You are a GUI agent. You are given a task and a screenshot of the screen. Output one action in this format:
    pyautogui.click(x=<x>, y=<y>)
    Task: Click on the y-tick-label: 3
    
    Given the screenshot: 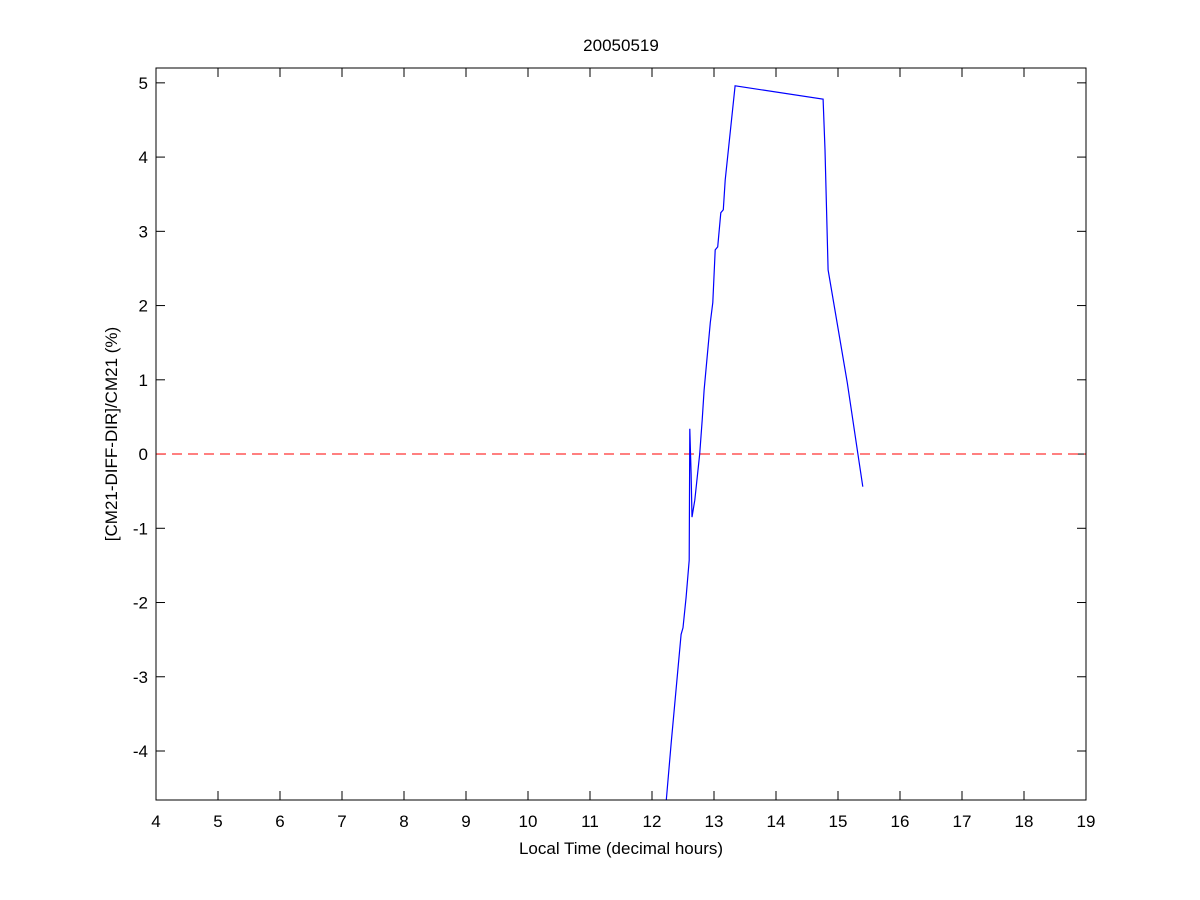 What is the action you would take?
    pyautogui.click(x=143, y=231)
    